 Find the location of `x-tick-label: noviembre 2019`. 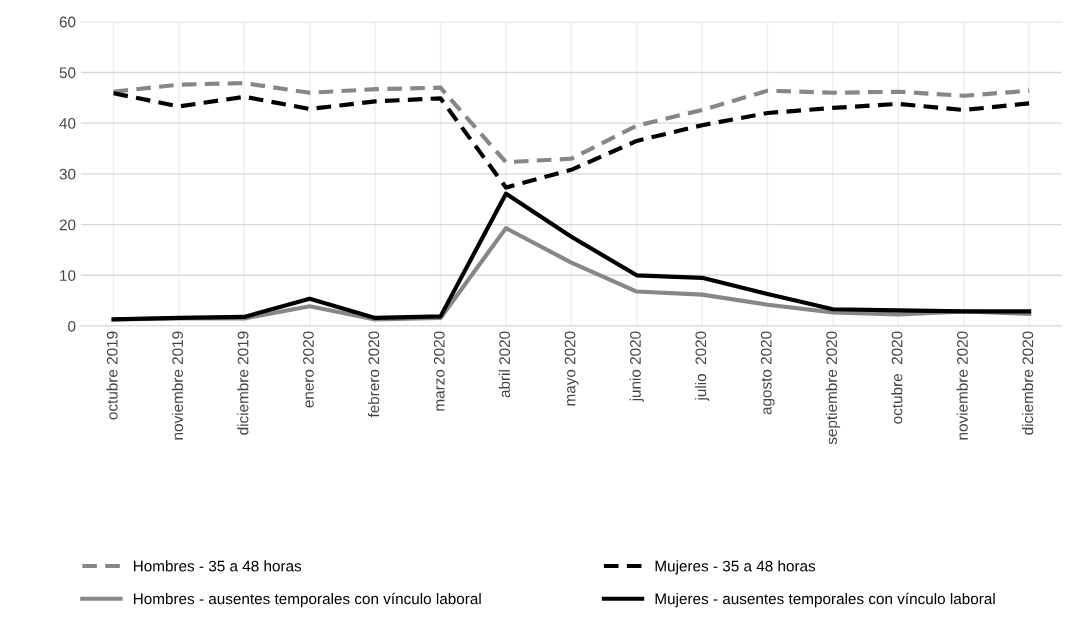

x-tick-label: noviembre 2019 is located at coordinates (177, 385).